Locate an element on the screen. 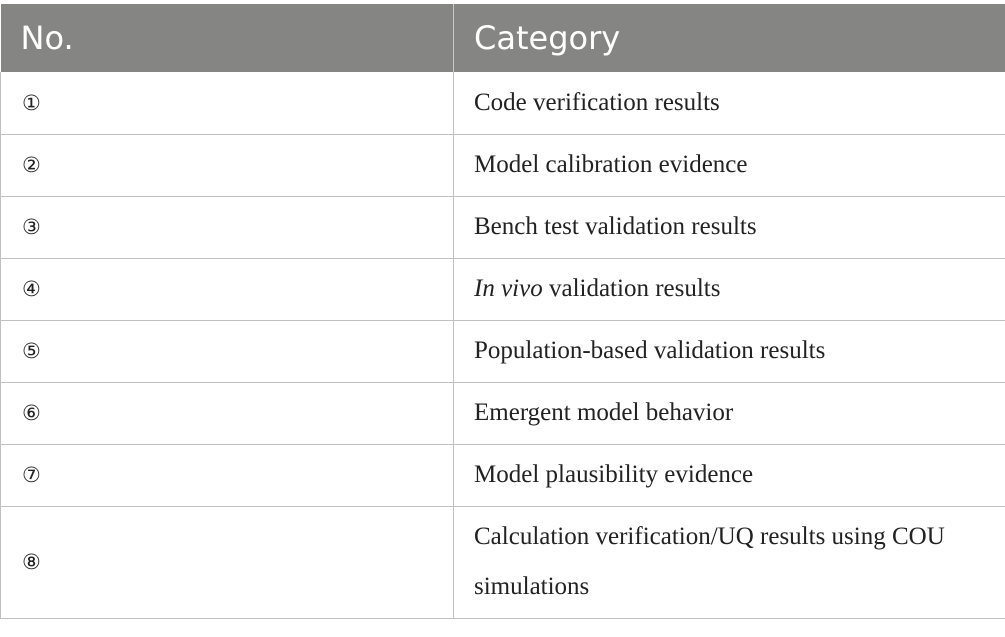  row-number: ⑤ is located at coordinates (227, 351).